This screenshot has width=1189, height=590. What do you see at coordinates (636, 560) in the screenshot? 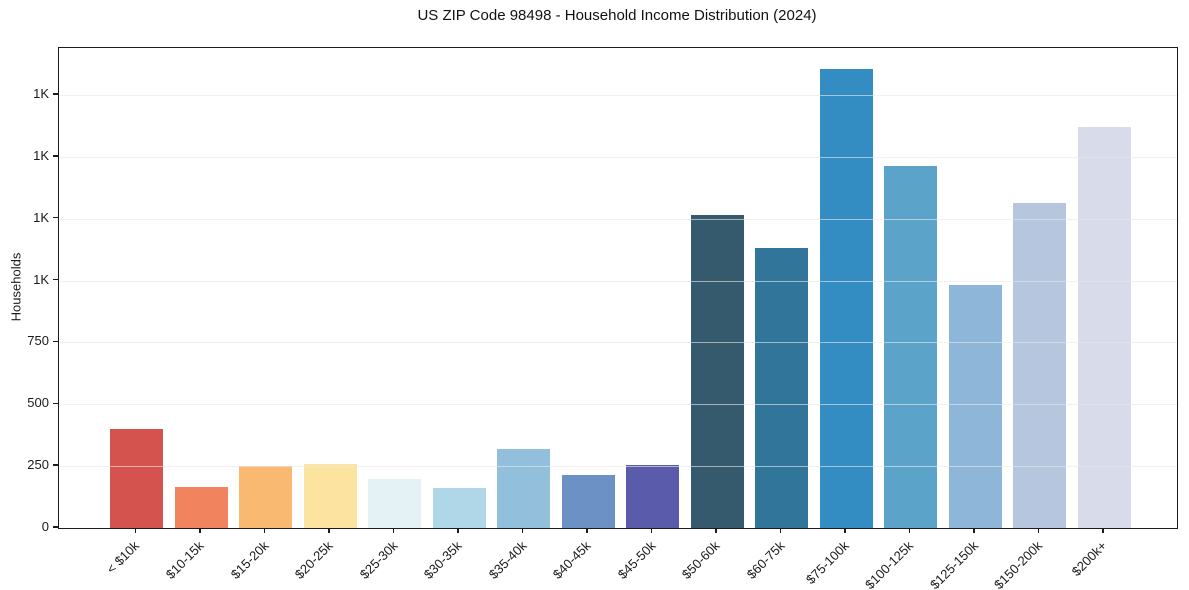
I see `x-tick-label: $45-50k` at bounding box center [636, 560].